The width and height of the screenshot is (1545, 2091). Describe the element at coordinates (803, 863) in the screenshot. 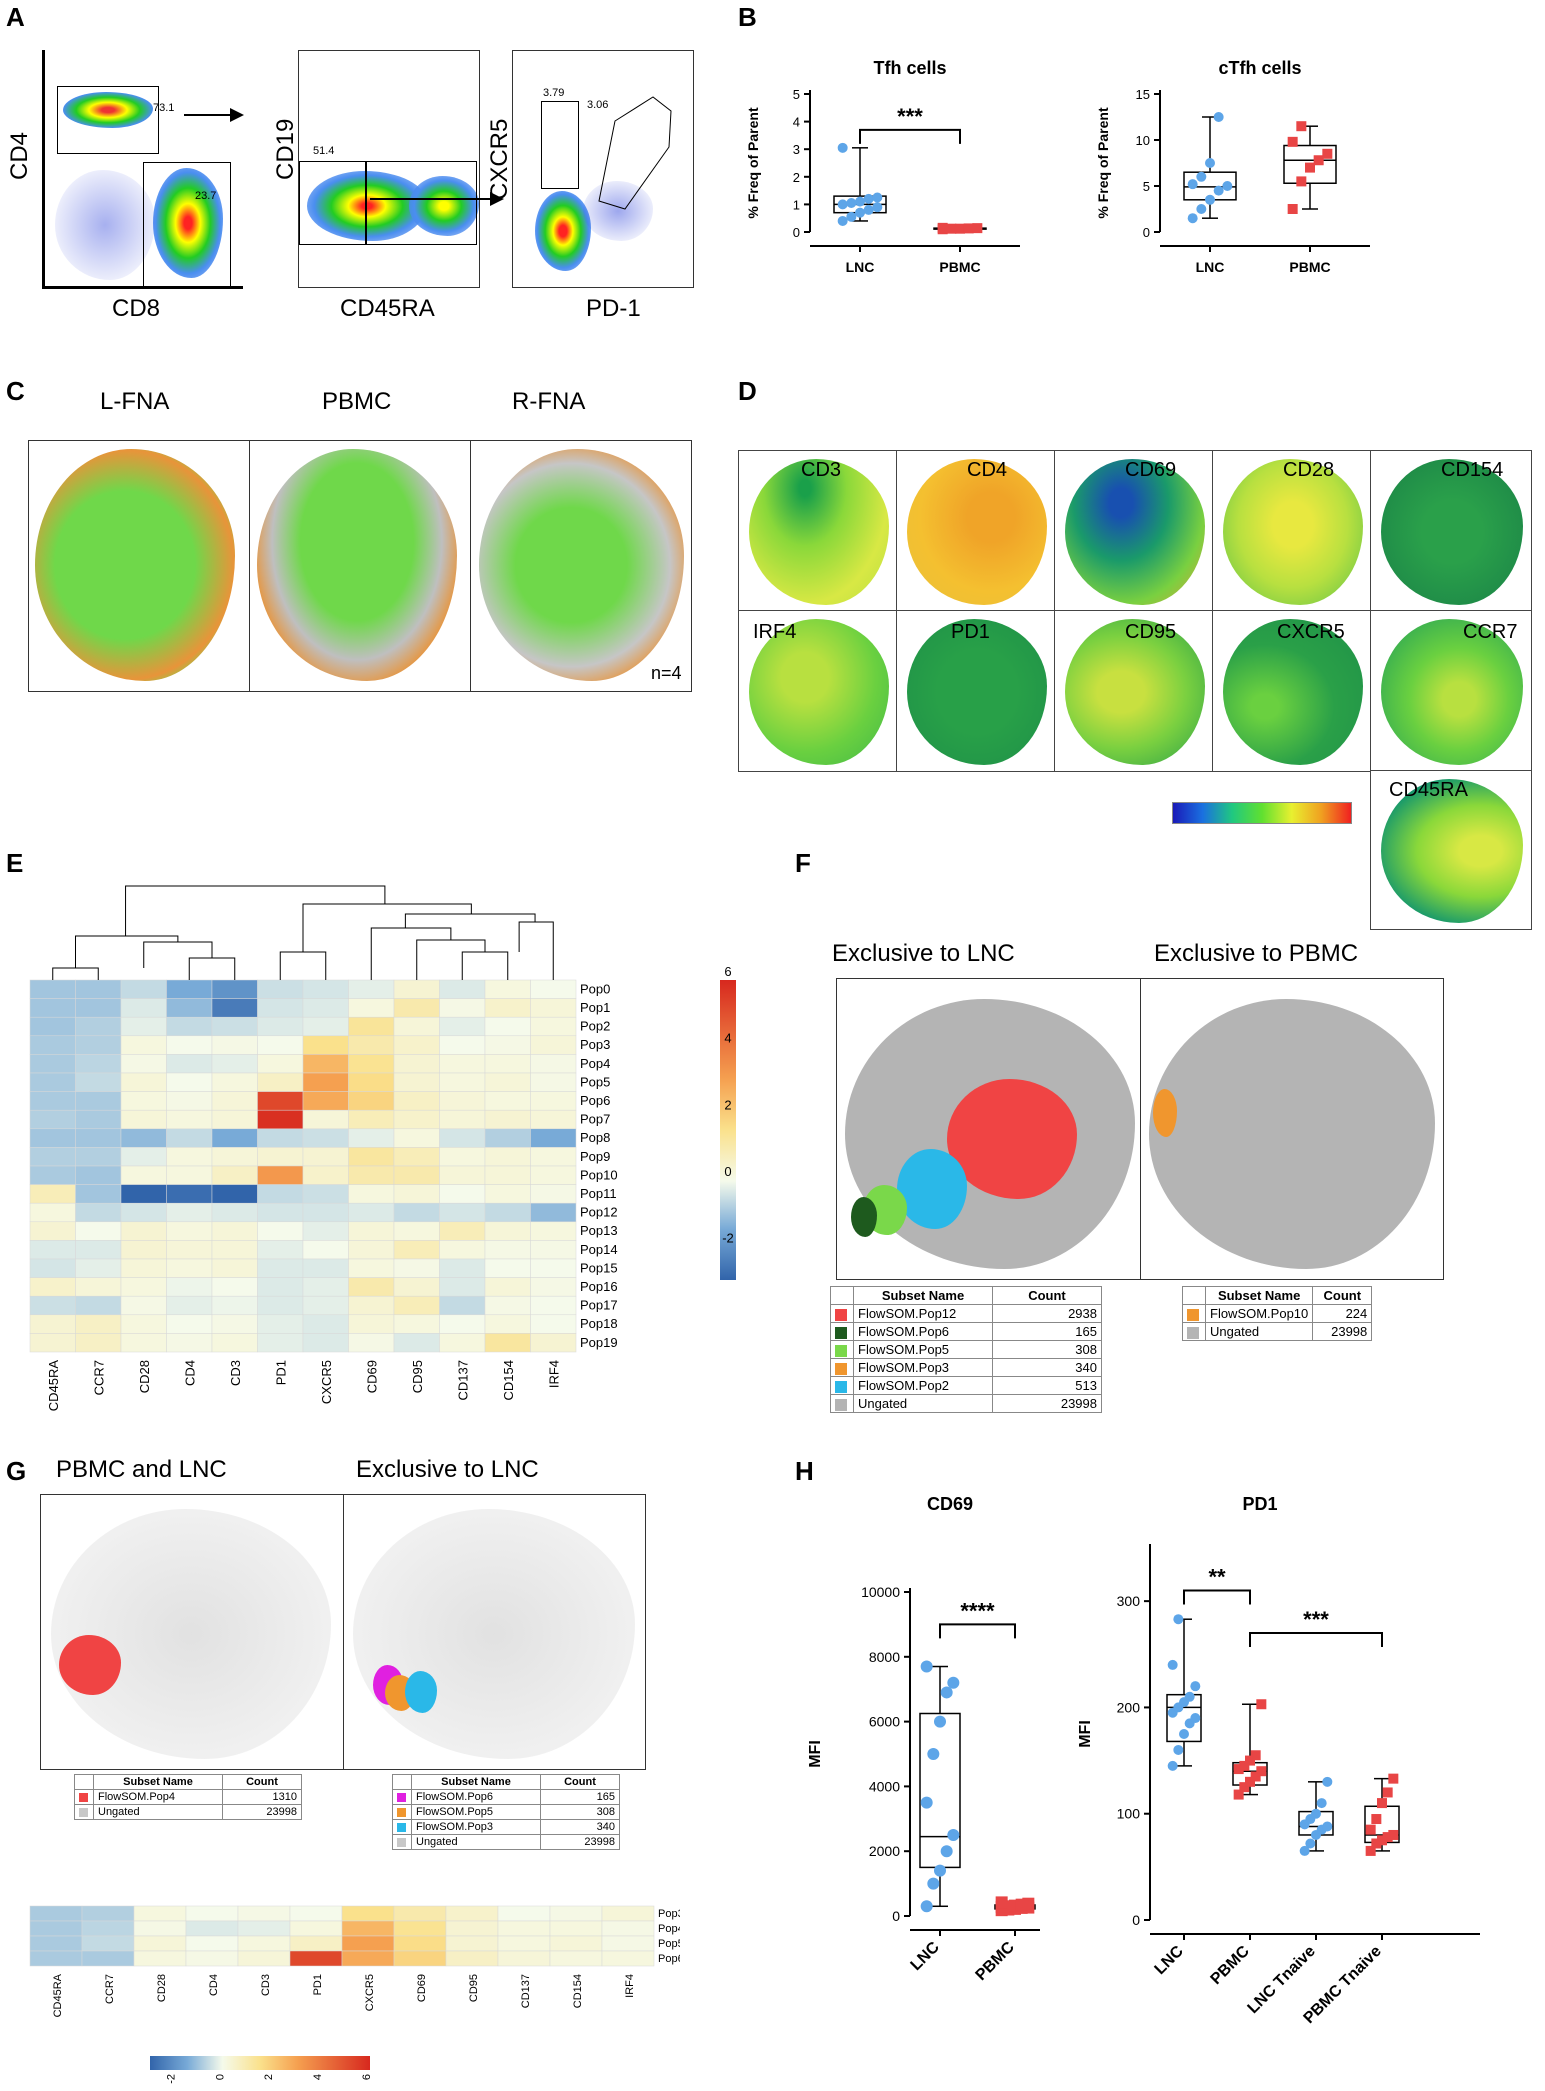

I see `panel-label-f: F` at that location.